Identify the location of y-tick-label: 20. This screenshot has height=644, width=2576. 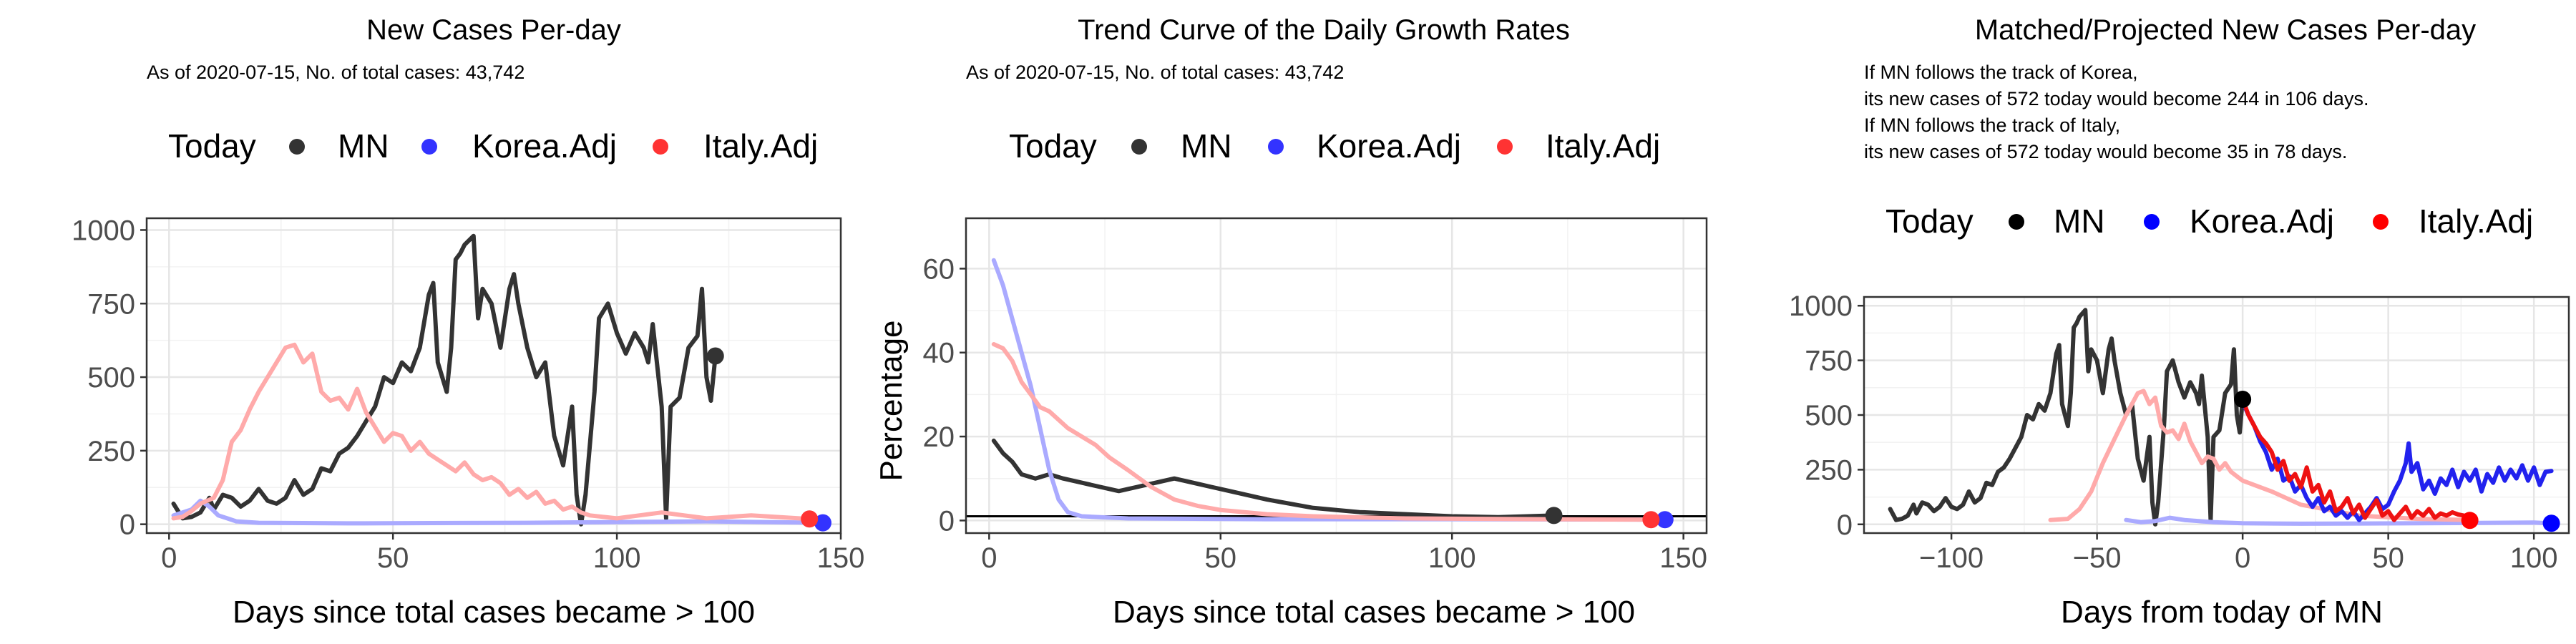
(939, 437).